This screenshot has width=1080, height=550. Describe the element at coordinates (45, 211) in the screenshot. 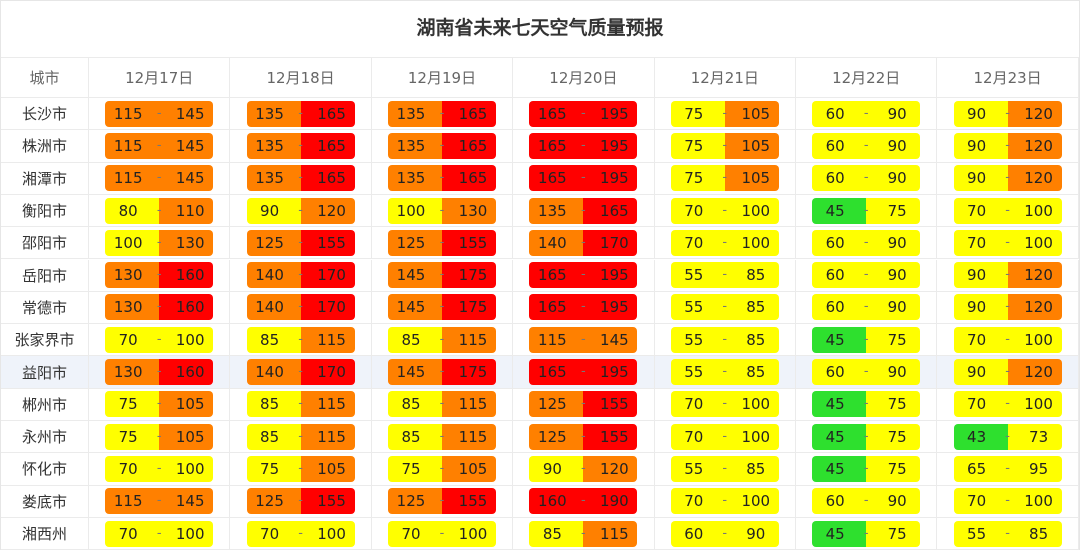

I see `city-cell: 衡阳市` at that location.